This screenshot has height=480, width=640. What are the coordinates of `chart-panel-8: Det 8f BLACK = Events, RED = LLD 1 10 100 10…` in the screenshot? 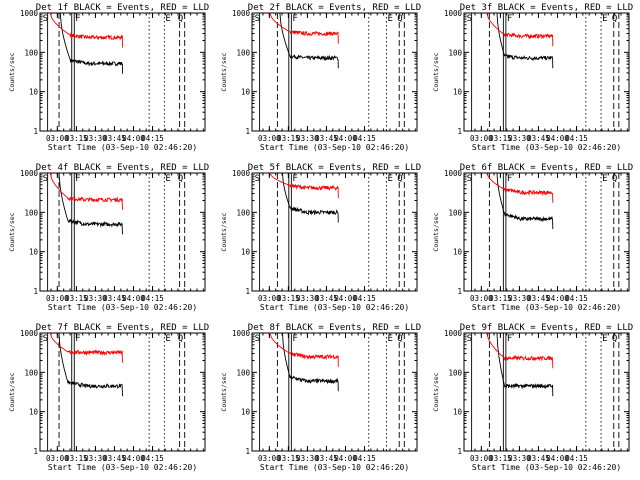 It's located at (320, 397).